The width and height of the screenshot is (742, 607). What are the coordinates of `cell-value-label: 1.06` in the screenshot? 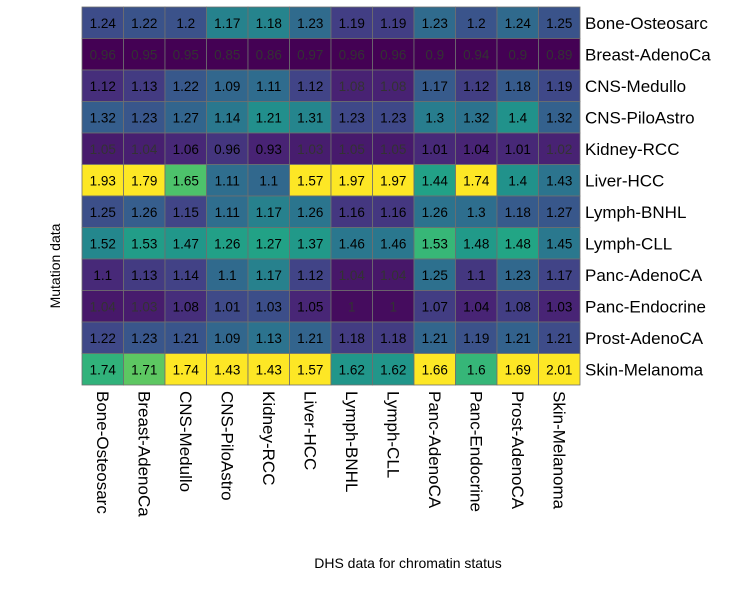 It's located at (186, 149).